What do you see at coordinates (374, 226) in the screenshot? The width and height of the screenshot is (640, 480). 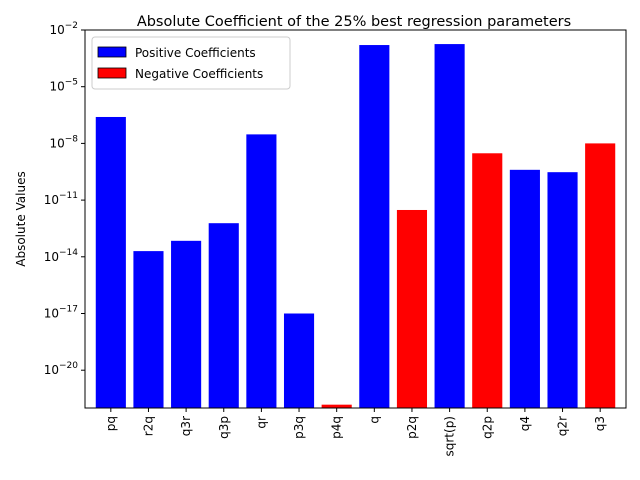 I see `bar-q` at bounding box center [374, 226].